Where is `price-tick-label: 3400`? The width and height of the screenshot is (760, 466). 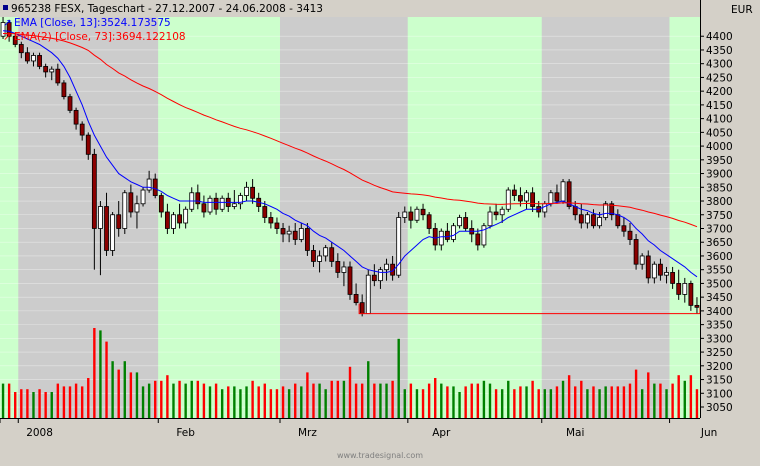 price-tick-label: 3400 is located at coordinates (719, 312).